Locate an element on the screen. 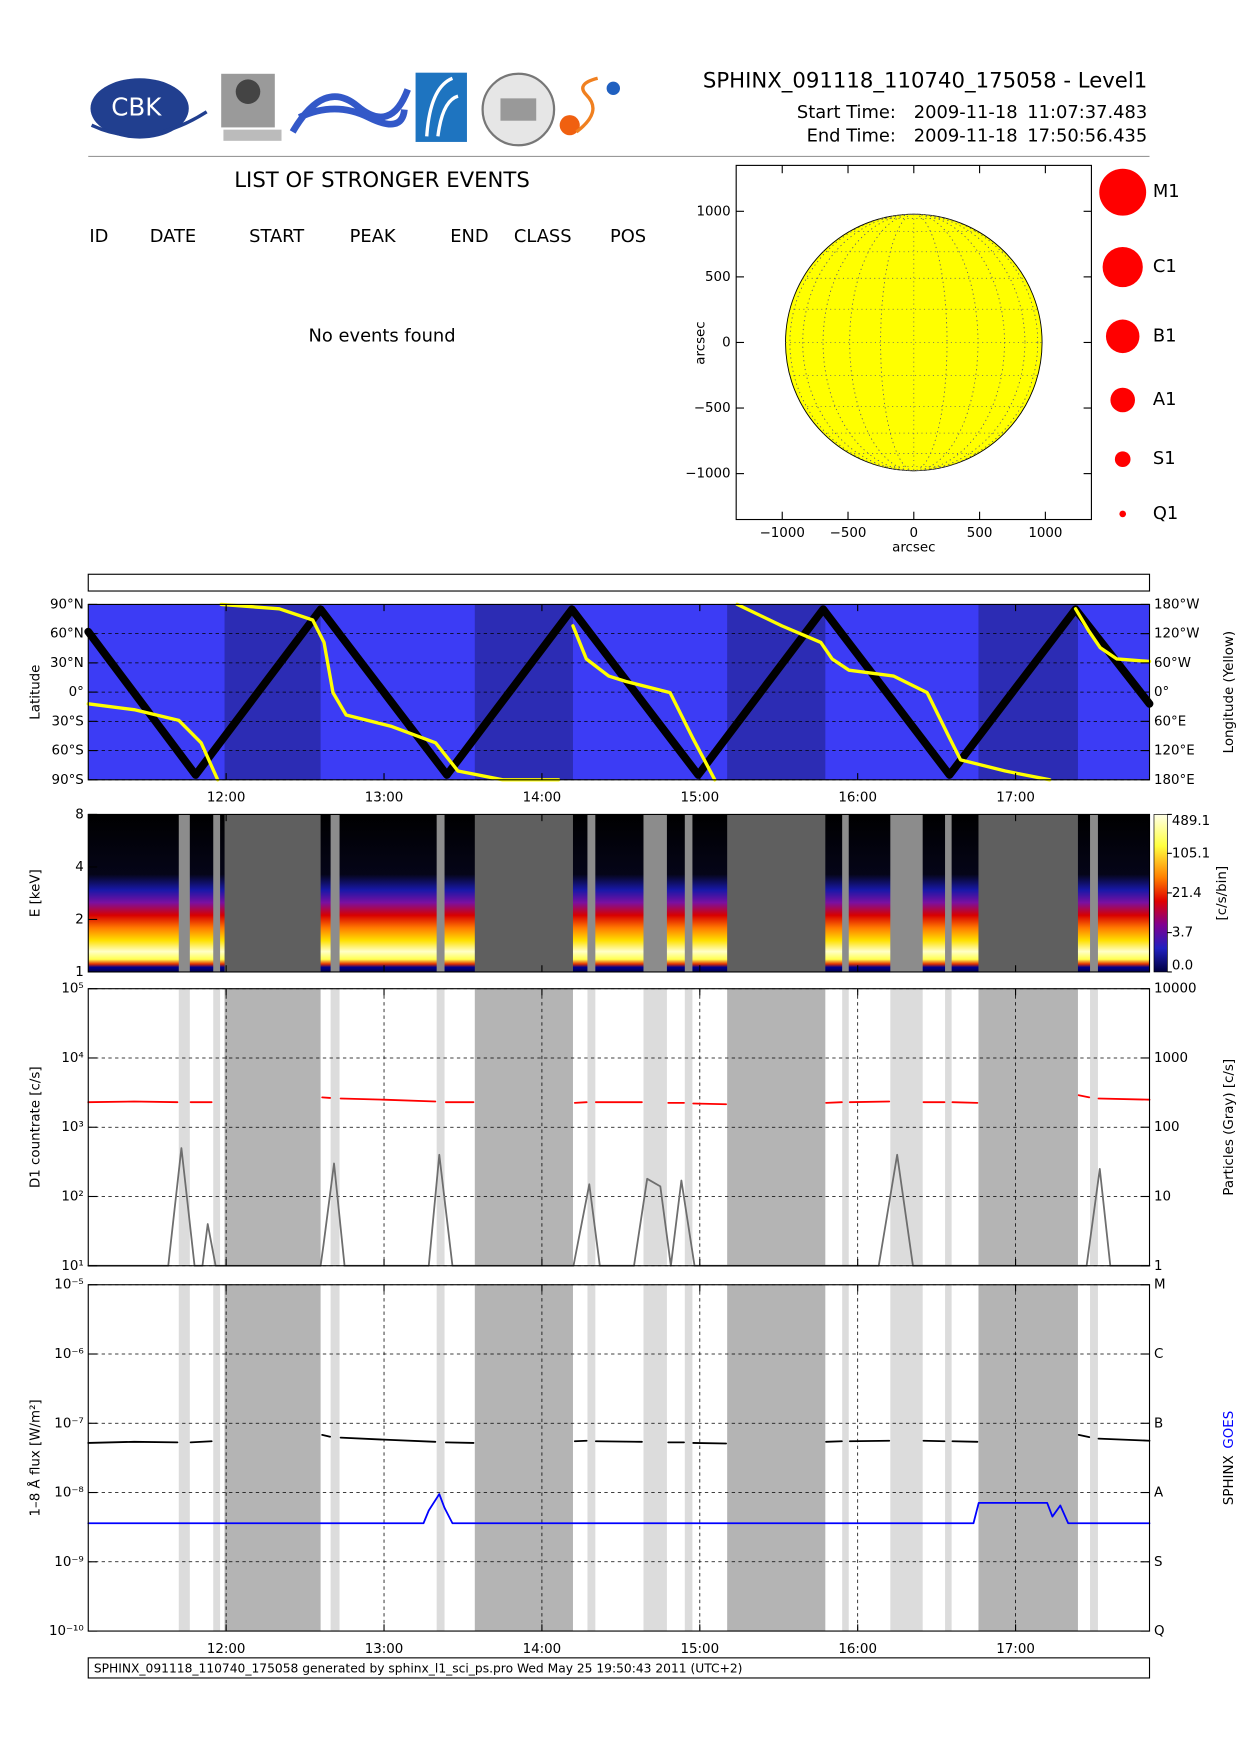 Image resolution: width=1240 pixels, height=1754 pixels. y2-tick-label: 180°E is located at coordinates (1174, 780).